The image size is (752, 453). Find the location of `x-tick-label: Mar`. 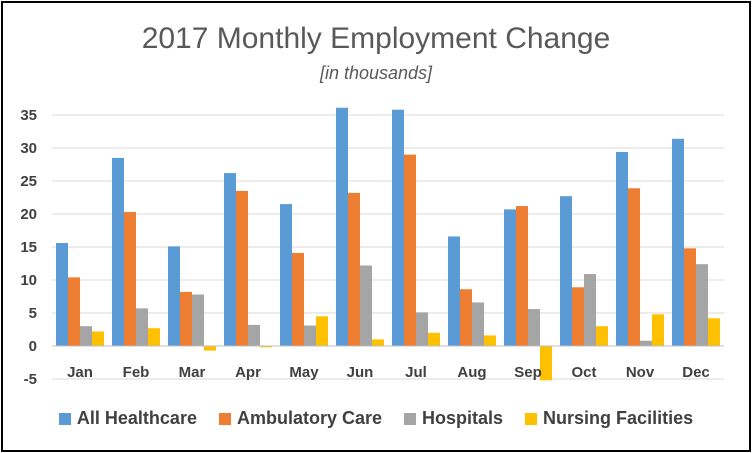

x-tick-label: Mar is located at coordinates (192, 372).